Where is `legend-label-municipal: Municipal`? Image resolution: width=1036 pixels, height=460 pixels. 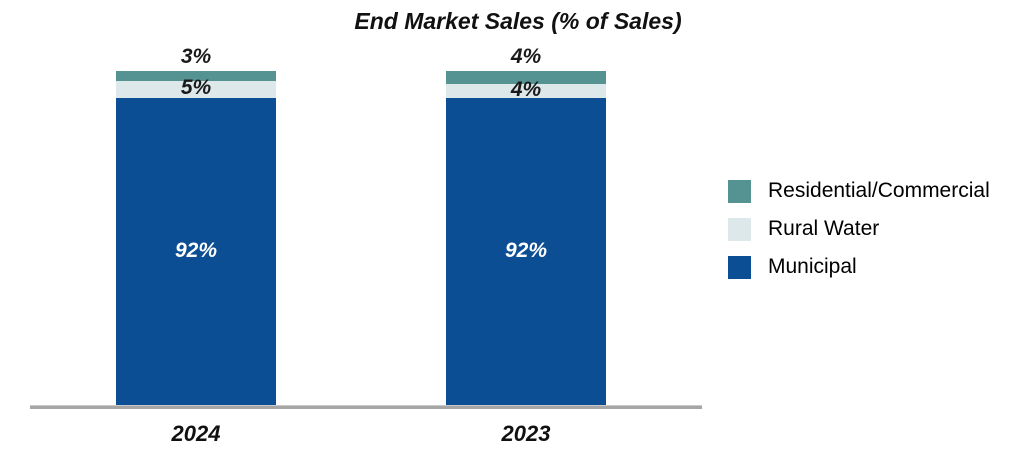
legend-label-municipal: Municipal is located at coordinates (812, 266).